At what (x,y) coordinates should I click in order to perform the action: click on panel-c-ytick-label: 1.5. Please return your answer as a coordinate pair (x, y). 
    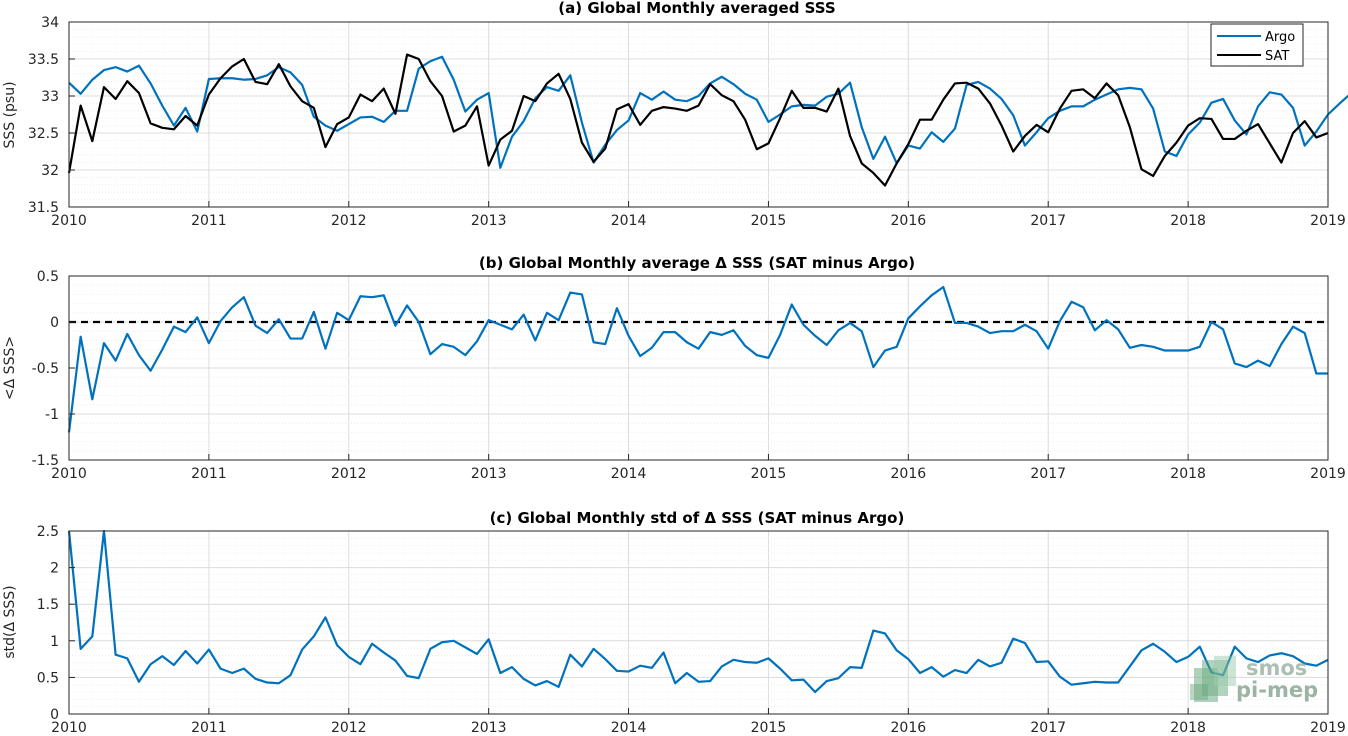
    Looking at the image, I should click on (48, 605).